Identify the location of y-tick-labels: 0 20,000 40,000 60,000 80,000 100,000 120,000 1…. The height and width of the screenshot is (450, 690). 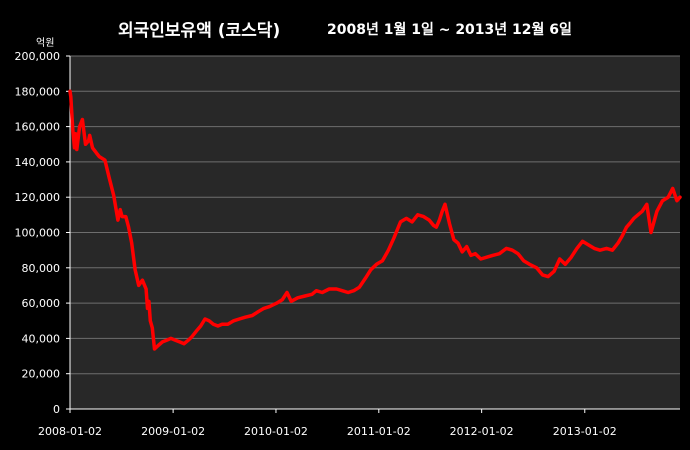
(38, 233).